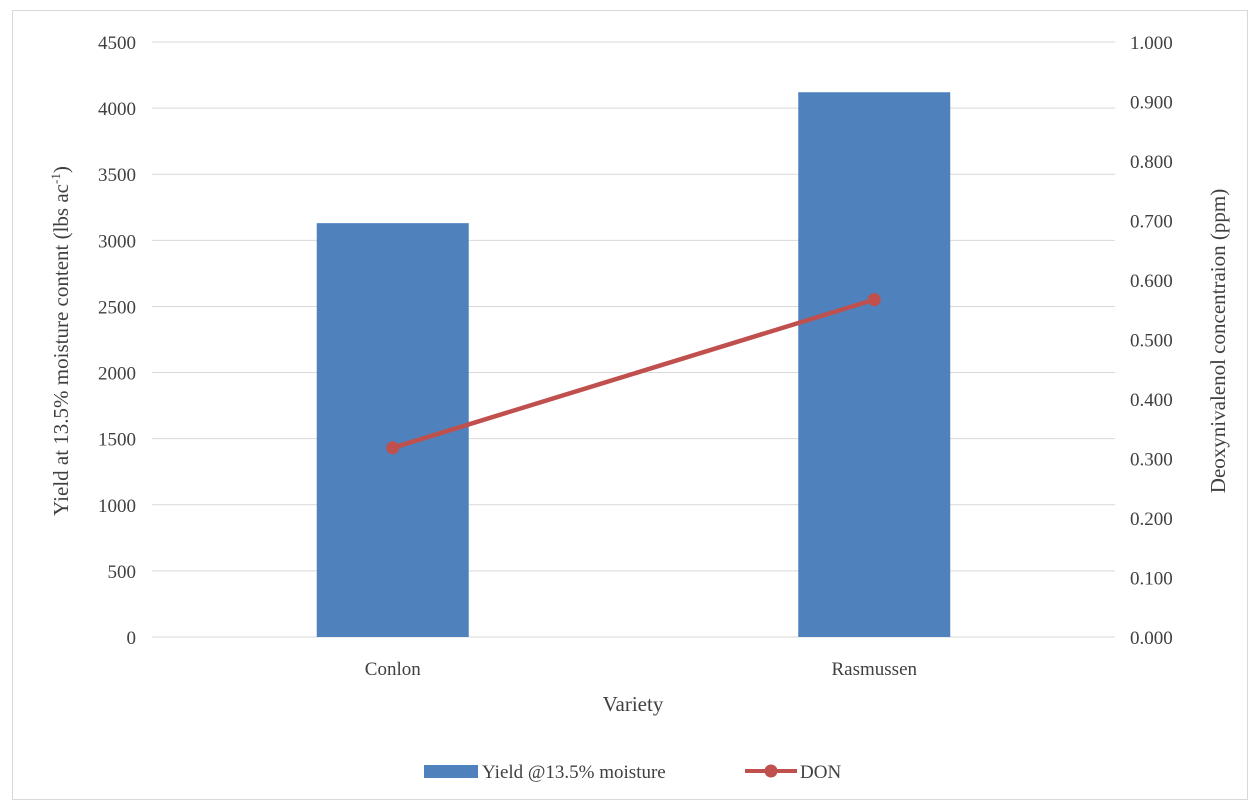  Describe the element at coordinates (1218, 341) in the screenshot. I see `right-axis-title: Deoxynivalenol concentraion (ppm)` at that location.